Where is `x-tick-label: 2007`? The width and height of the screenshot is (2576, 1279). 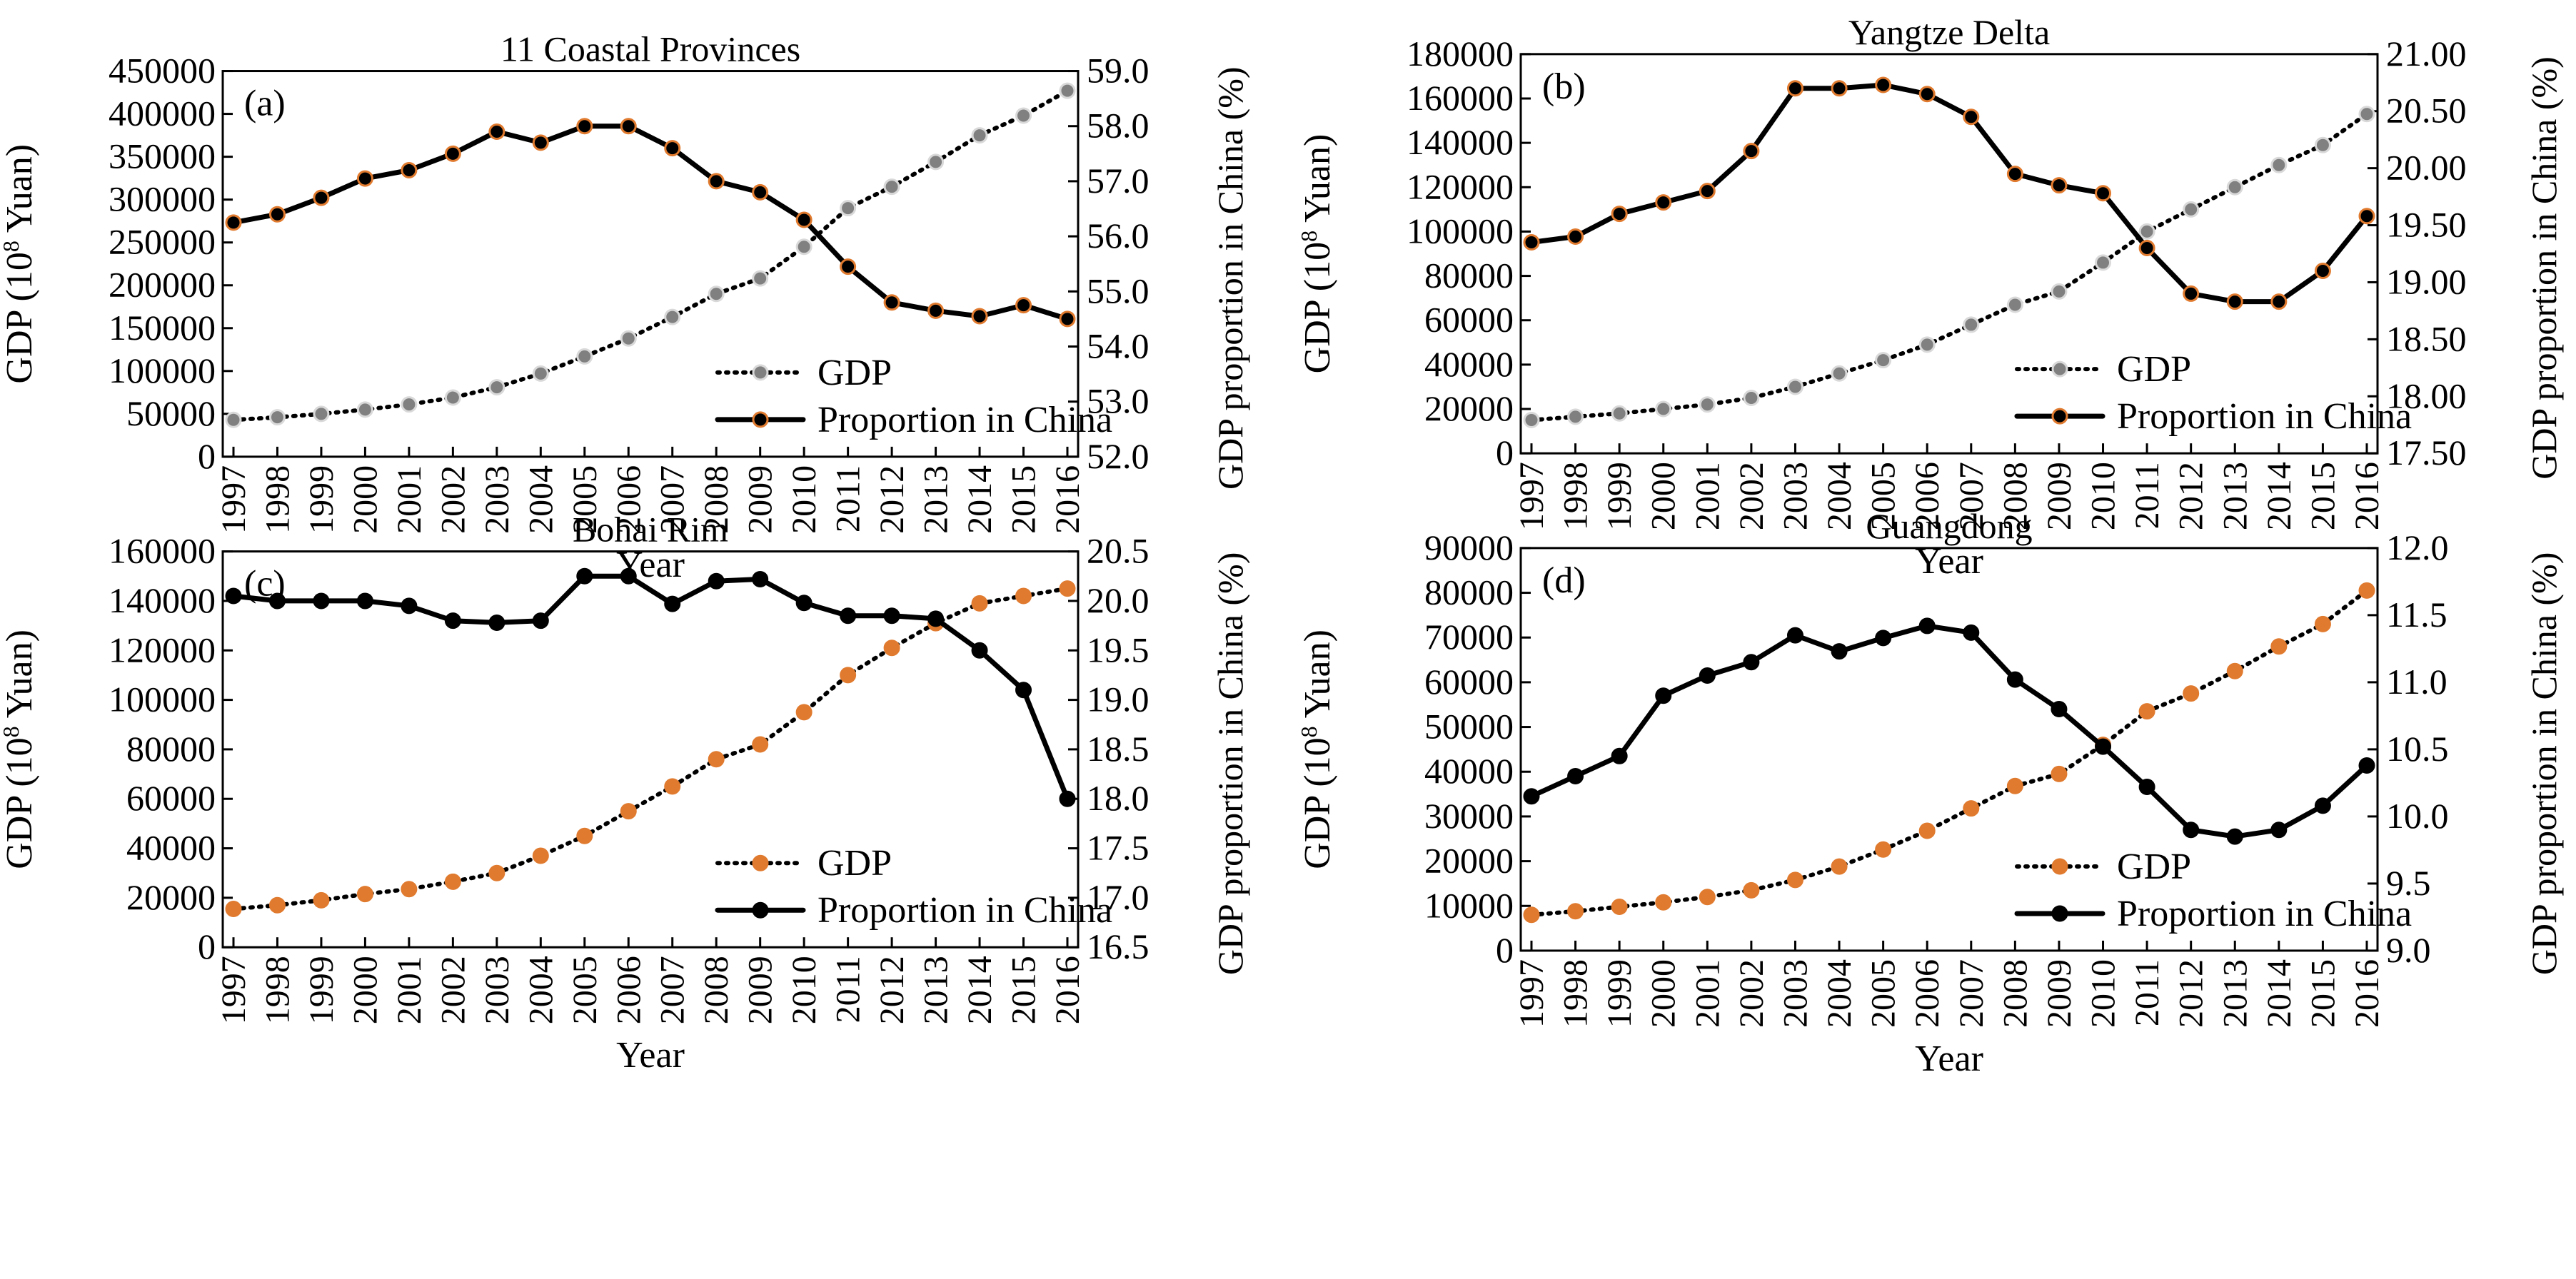 x-tick-label: 2007 is located at coordinates (673, 990).